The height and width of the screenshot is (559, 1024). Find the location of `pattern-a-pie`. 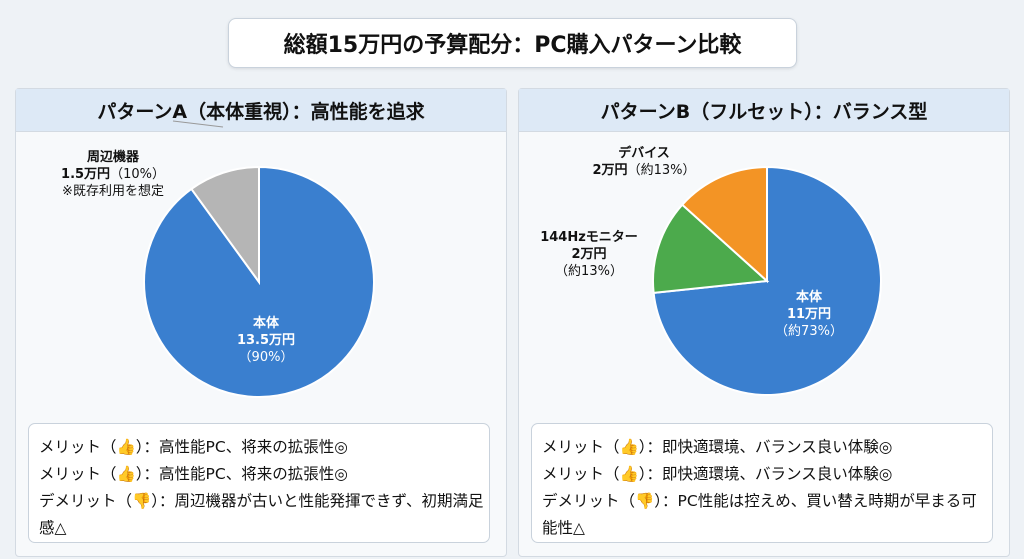

pattern-a-pie is located at coordinates (259, 259).